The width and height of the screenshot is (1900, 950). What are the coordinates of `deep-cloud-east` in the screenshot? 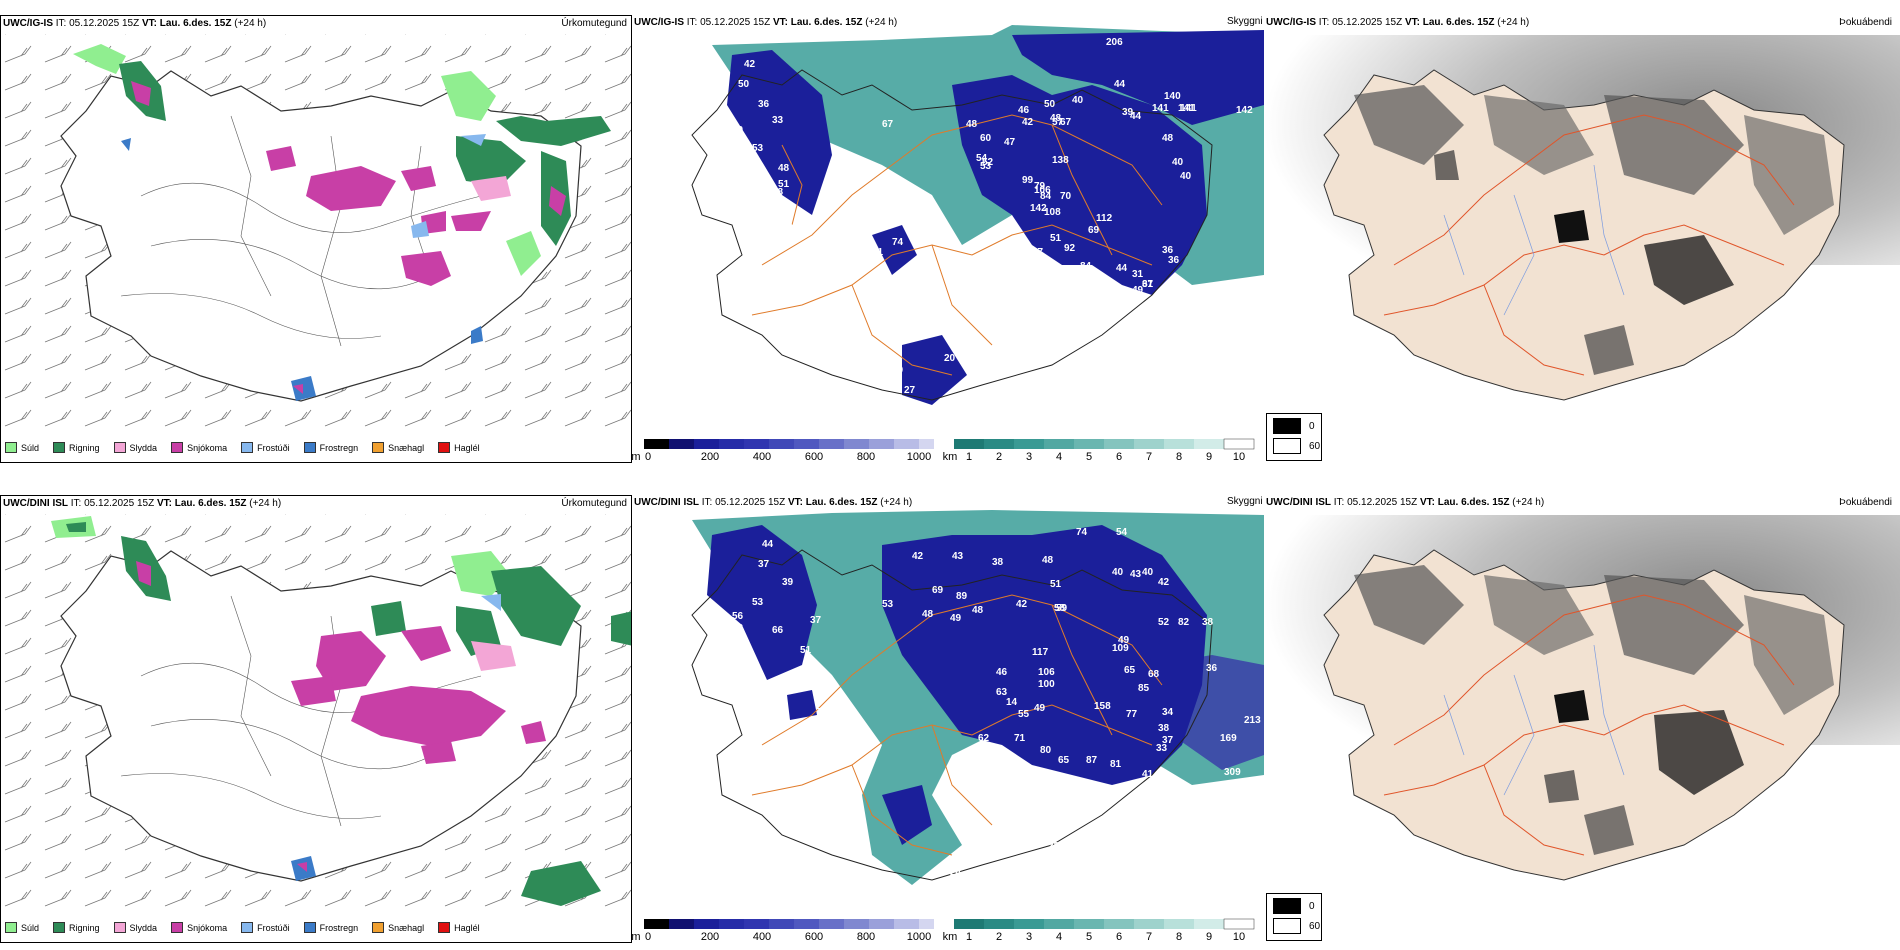 It's located at (1138, 77).